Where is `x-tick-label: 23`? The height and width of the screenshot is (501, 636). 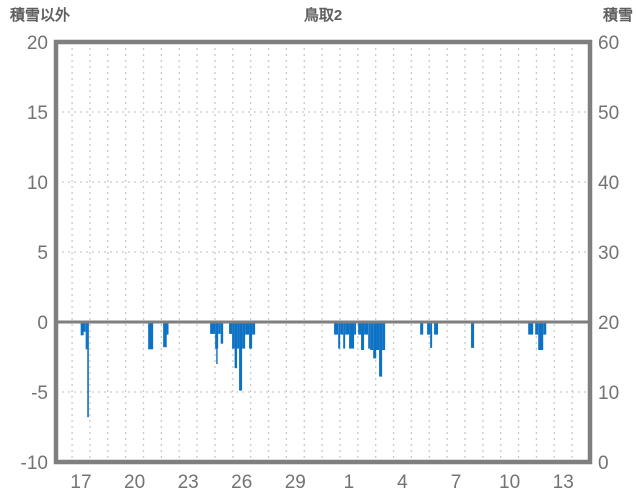
x-tick-label: 23 is located at coordinates (188, 482).